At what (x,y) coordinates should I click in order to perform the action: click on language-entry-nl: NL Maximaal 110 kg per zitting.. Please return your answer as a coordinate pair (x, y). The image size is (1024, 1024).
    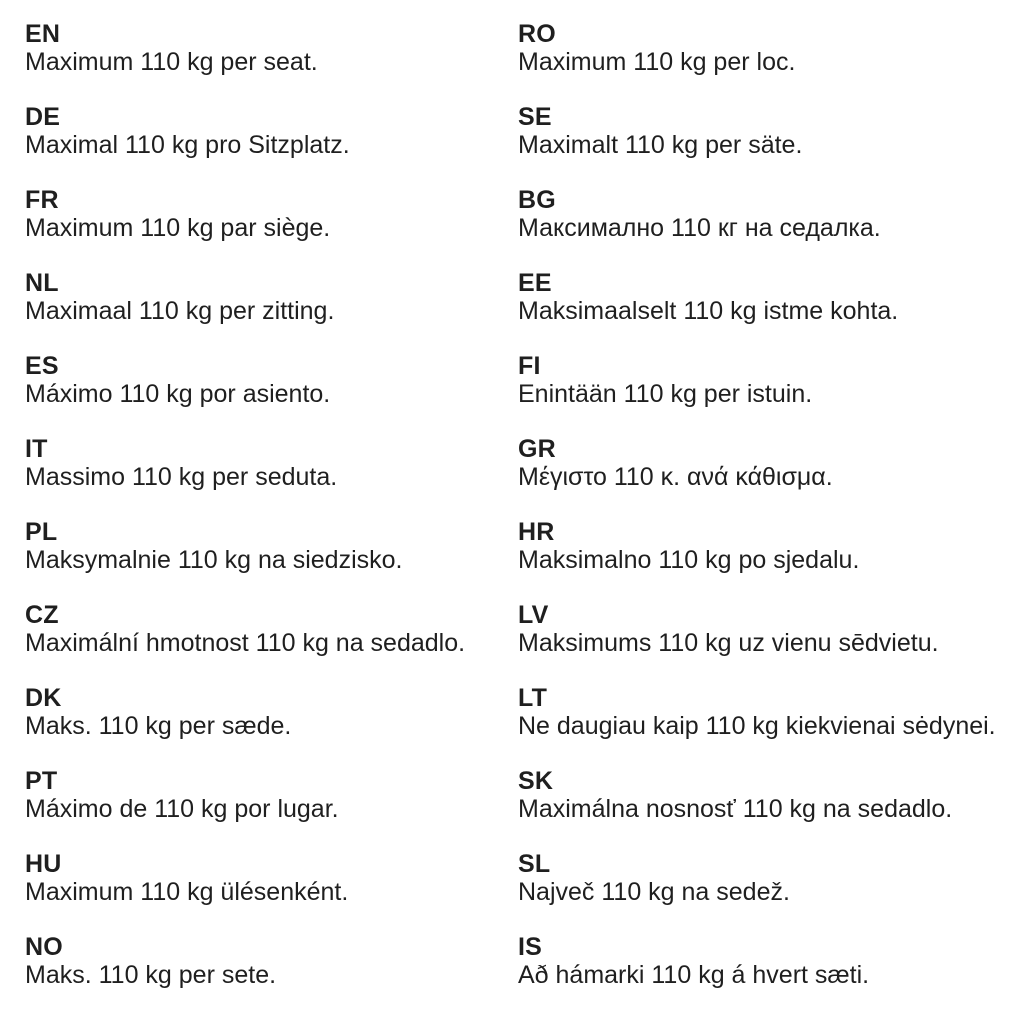
    Looking at the image, I should click on (271, 297).